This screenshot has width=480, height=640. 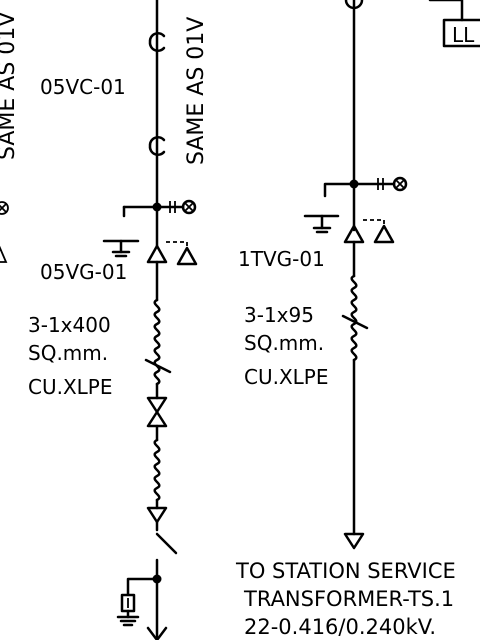 What do you see at coordinates (166, 543) in the screenshot?
I see `left-disconnect-switch` at bounding box center [166, 543].